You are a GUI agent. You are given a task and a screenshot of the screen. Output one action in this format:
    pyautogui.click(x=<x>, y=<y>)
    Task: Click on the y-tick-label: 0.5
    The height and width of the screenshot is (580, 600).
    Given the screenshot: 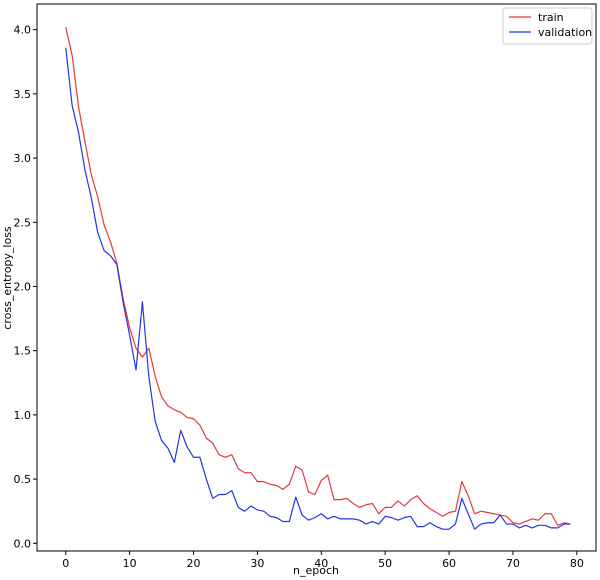 What is the action you would take?
    pyautogui.click(x=23, y=479)
    